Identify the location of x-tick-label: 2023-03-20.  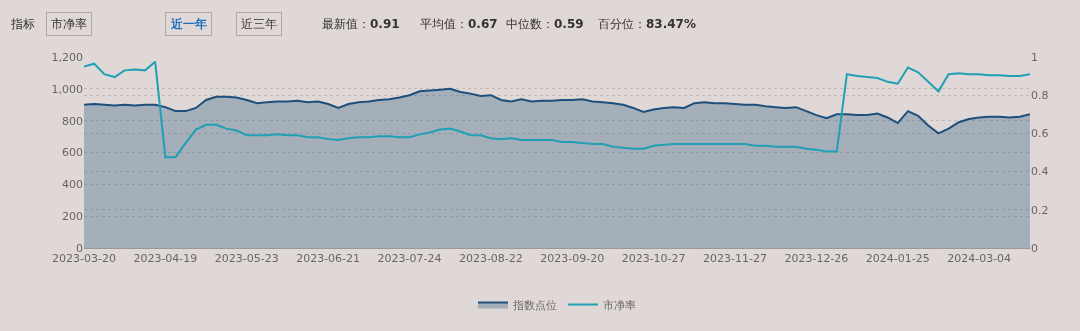
(84, 259).